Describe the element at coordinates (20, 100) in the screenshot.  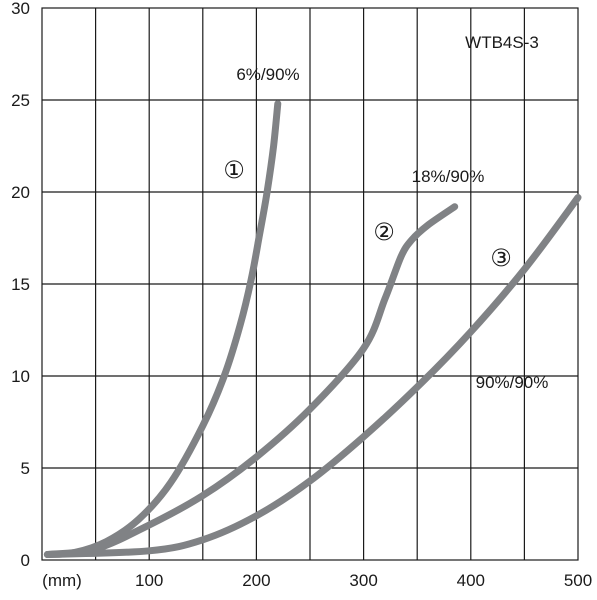
I see `y-tick-label: 25` at that location.